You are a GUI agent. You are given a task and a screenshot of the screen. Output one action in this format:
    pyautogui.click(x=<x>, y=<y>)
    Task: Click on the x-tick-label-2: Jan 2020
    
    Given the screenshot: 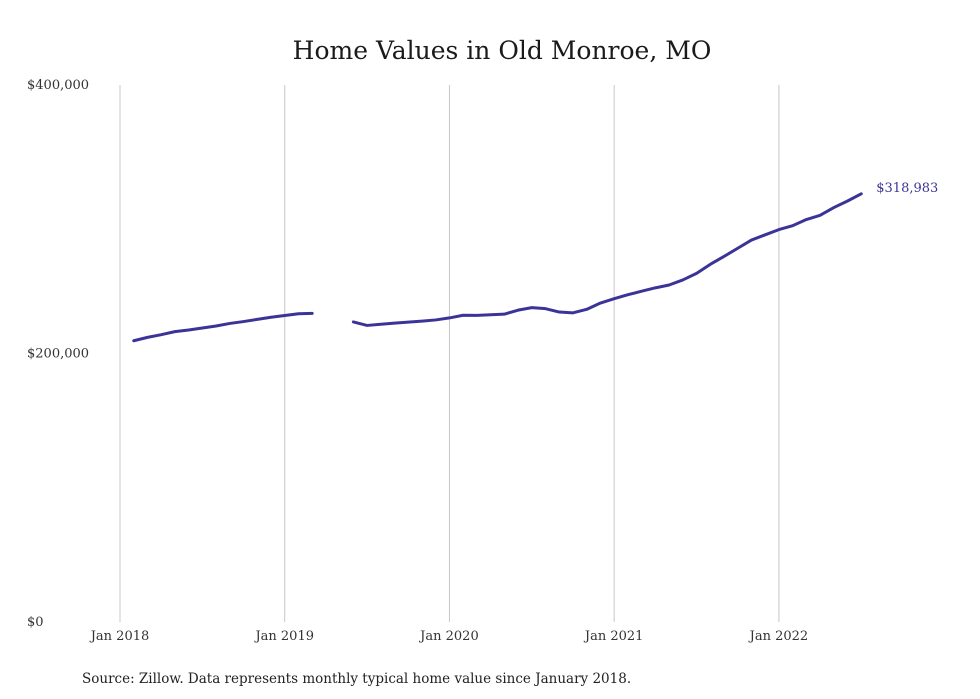 What is the action you would take?
    pyautogui.click(x=448, y=636)
    